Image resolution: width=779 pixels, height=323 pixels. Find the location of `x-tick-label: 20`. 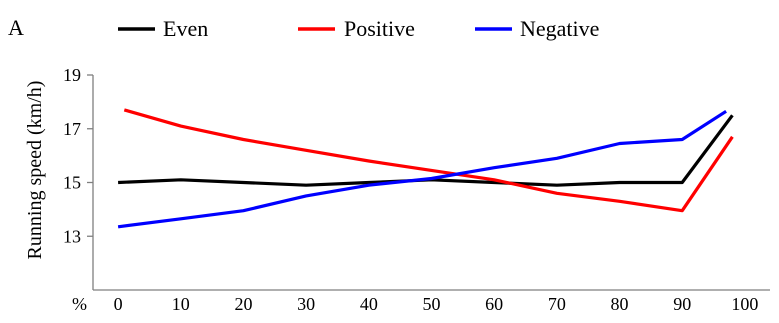

x-tick-label: 20 is located at coordinates (243, 304).